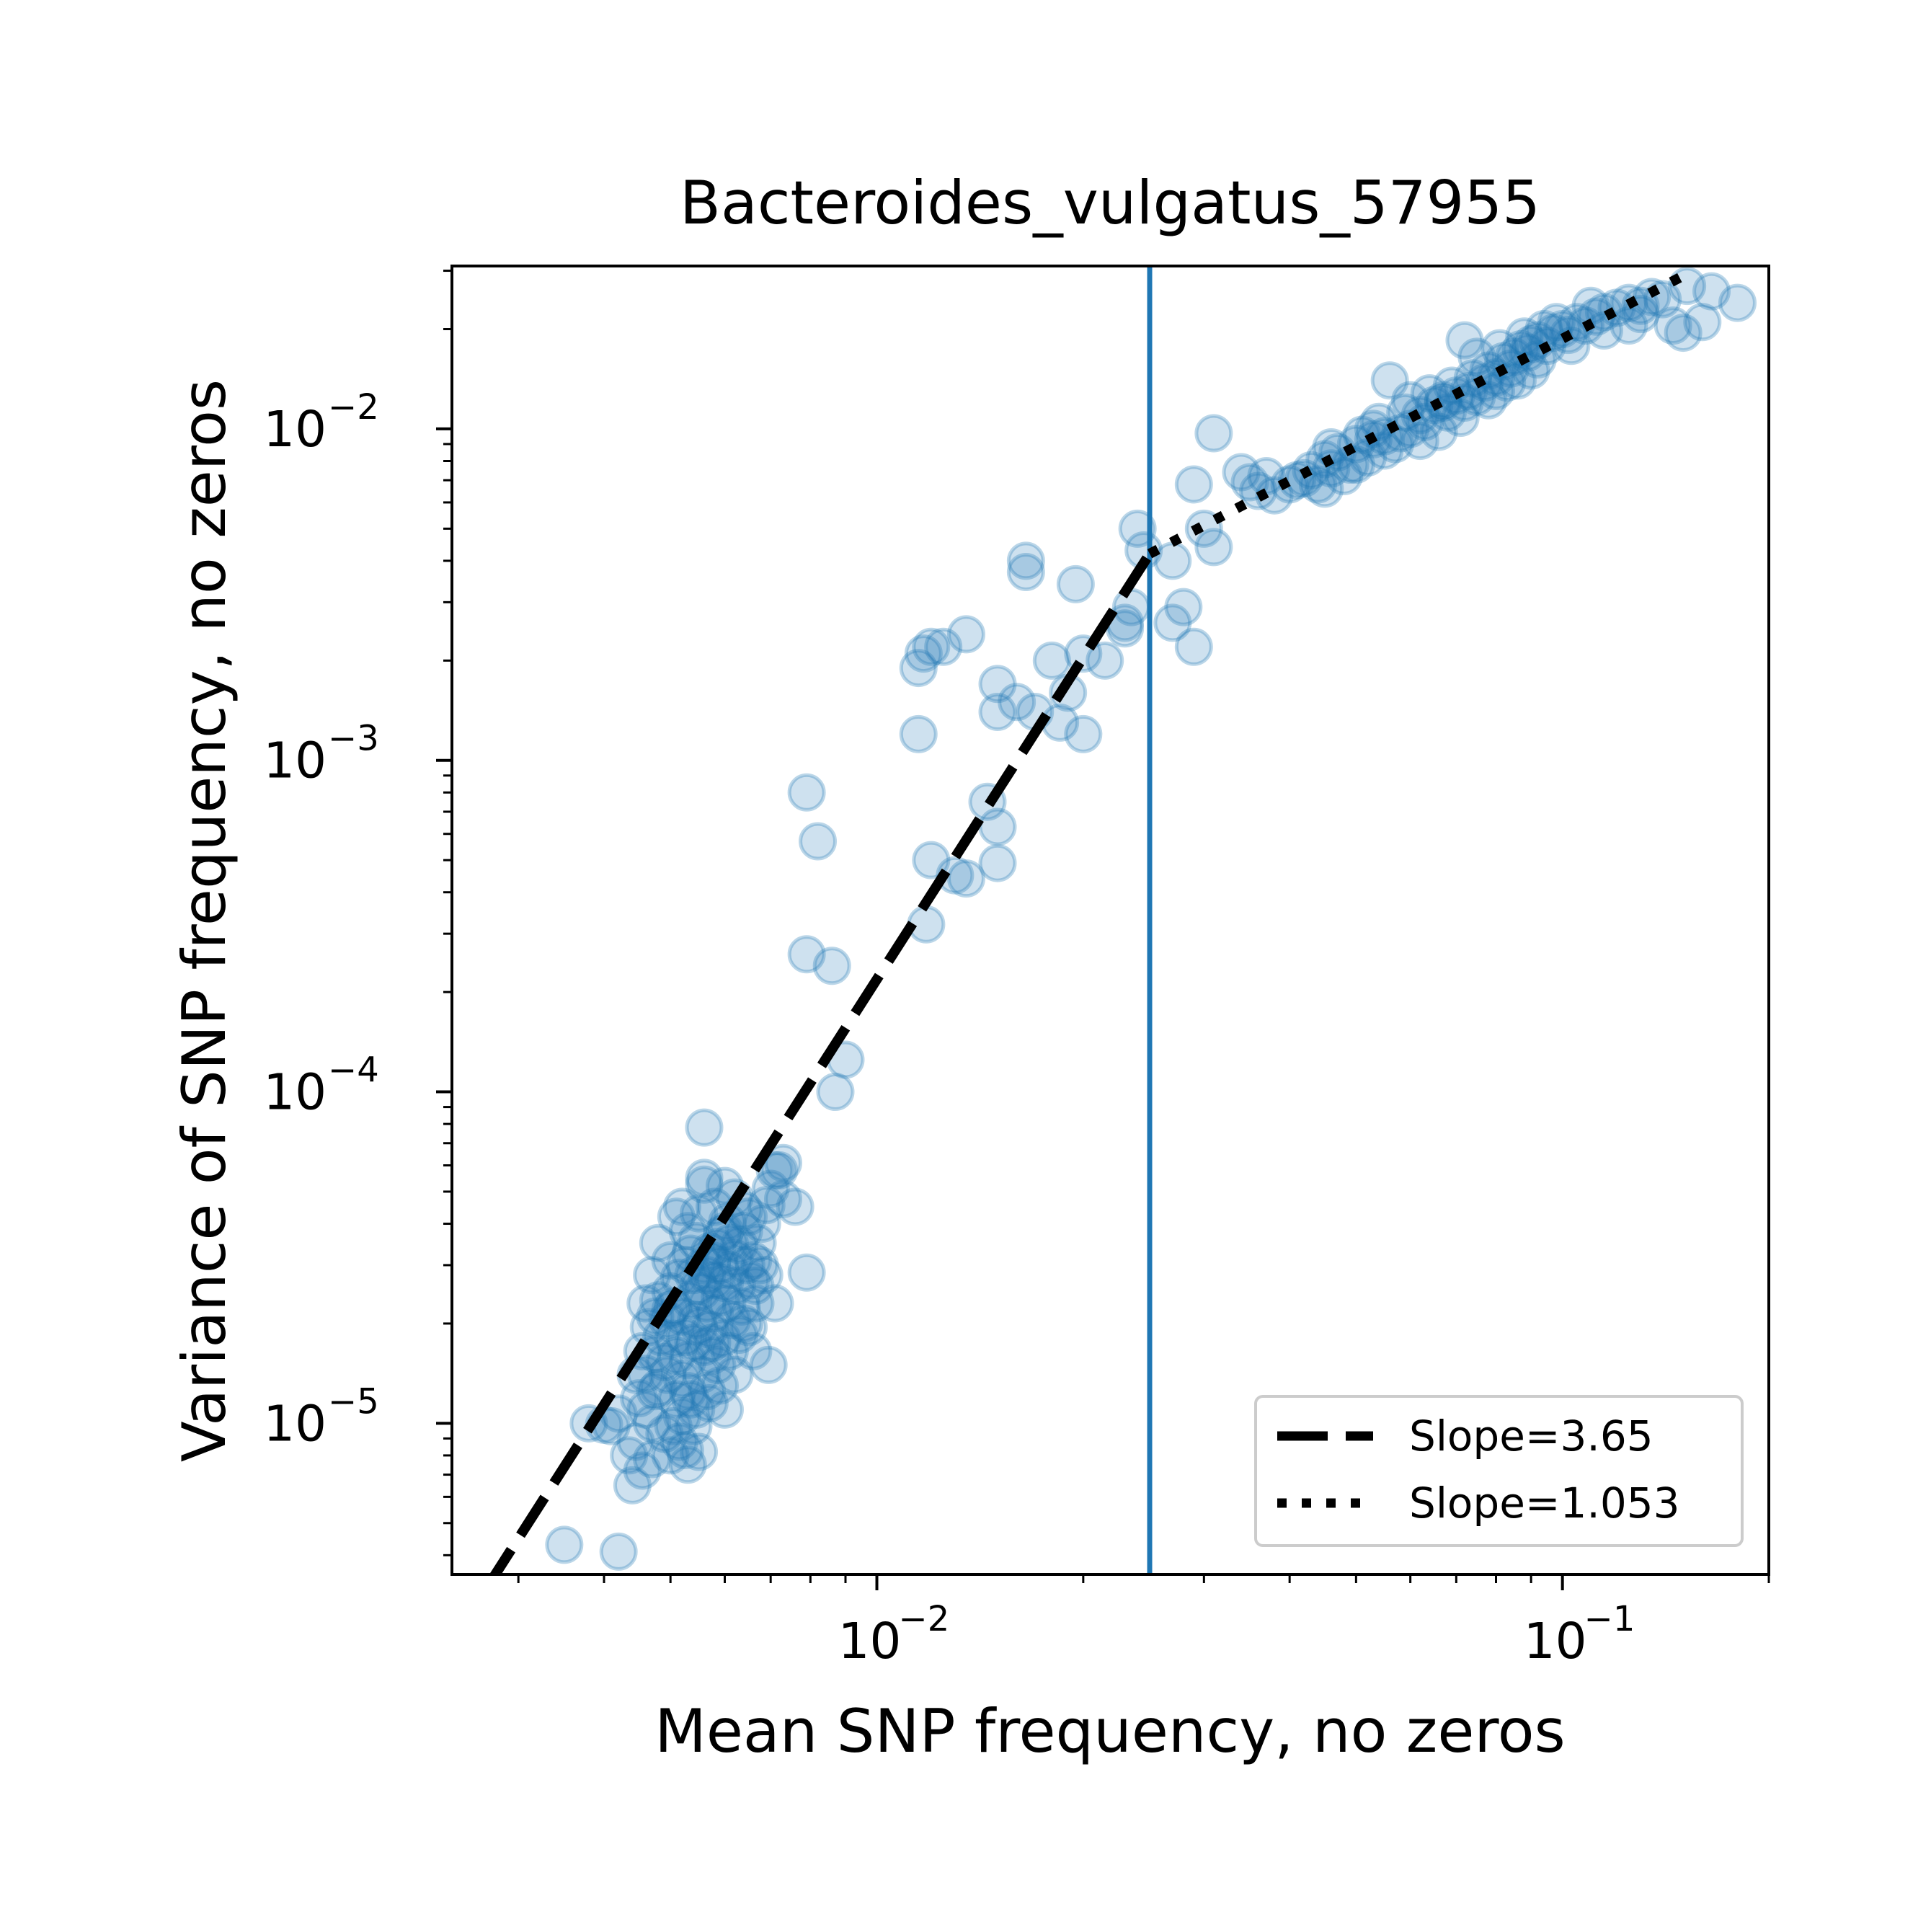 The height and width of the screenshot is (1932, 1931). What do you see at coordinates (924, 1619) in the screenshot?
I see `x-tick-exponent: −2` at bounding box center [924, 1619].